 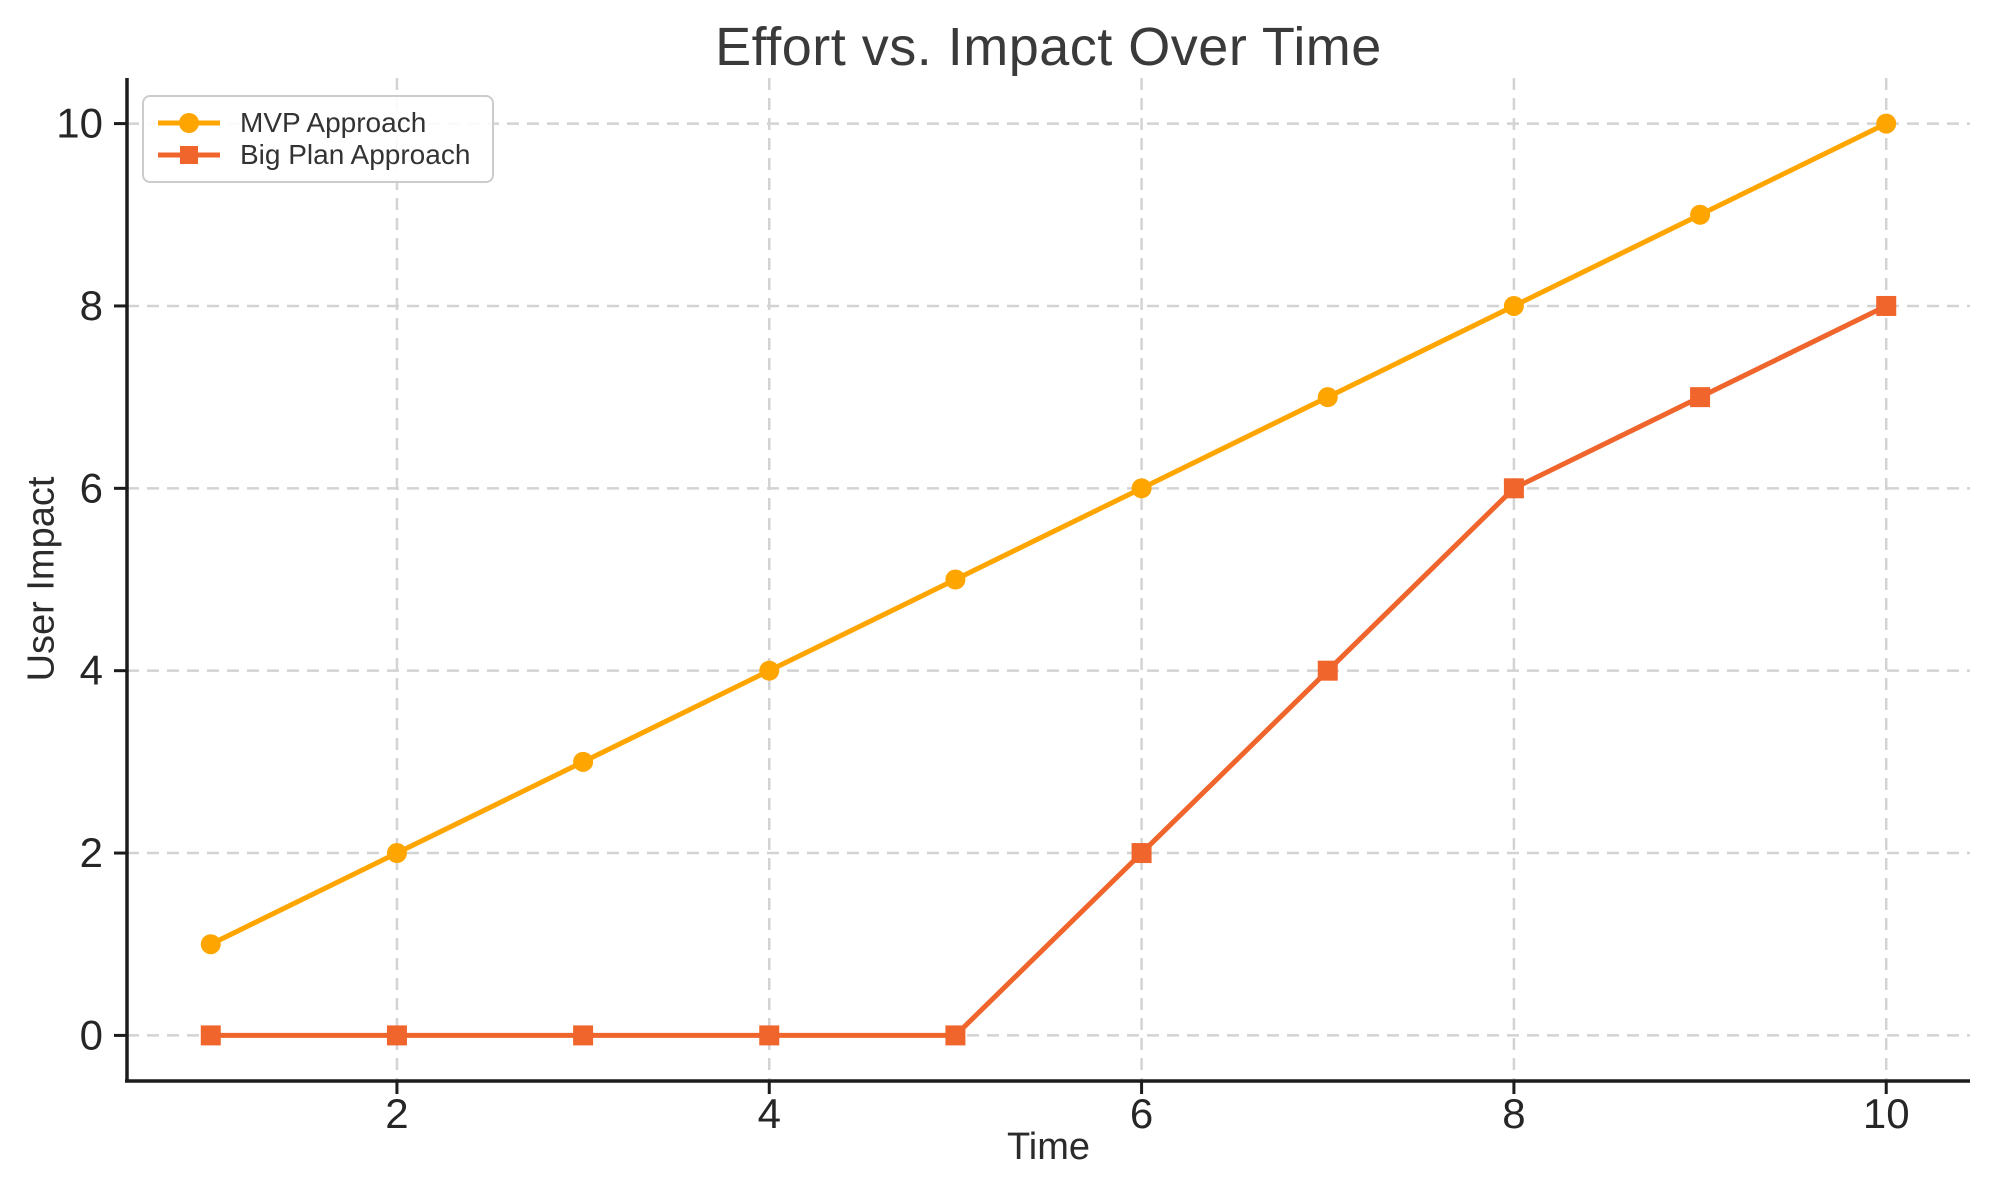 What do you see at coordinates (1048, 1147) in the screenshot?
I see `x-axis-label: Time` at bounding box center [1048, 1147].